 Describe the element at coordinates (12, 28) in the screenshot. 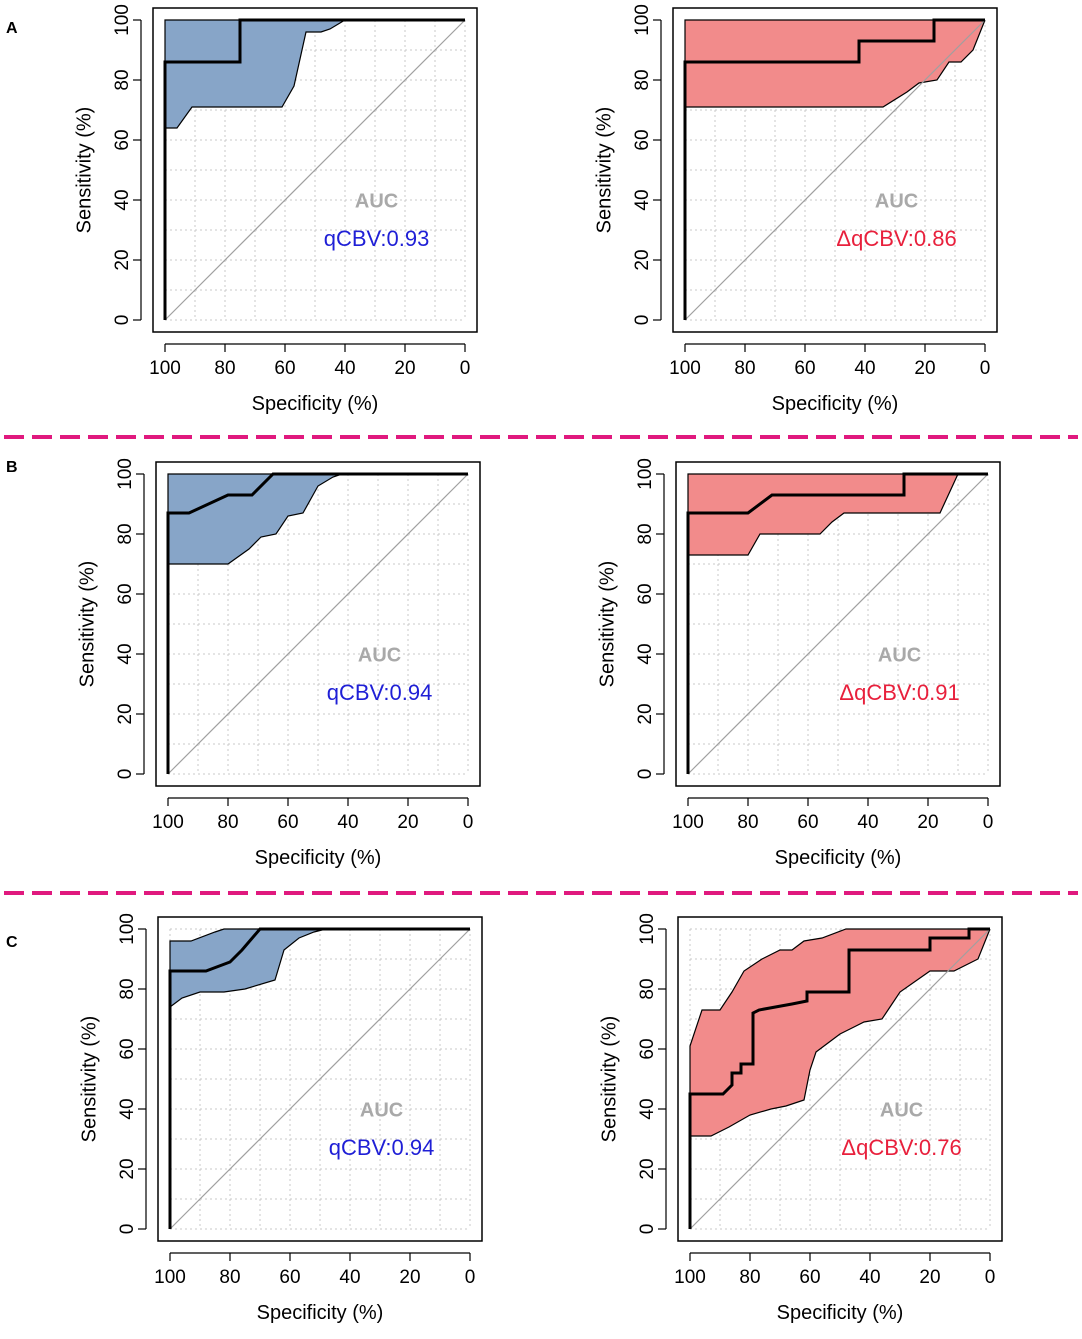

I see `panel-label-a: A` at that location.